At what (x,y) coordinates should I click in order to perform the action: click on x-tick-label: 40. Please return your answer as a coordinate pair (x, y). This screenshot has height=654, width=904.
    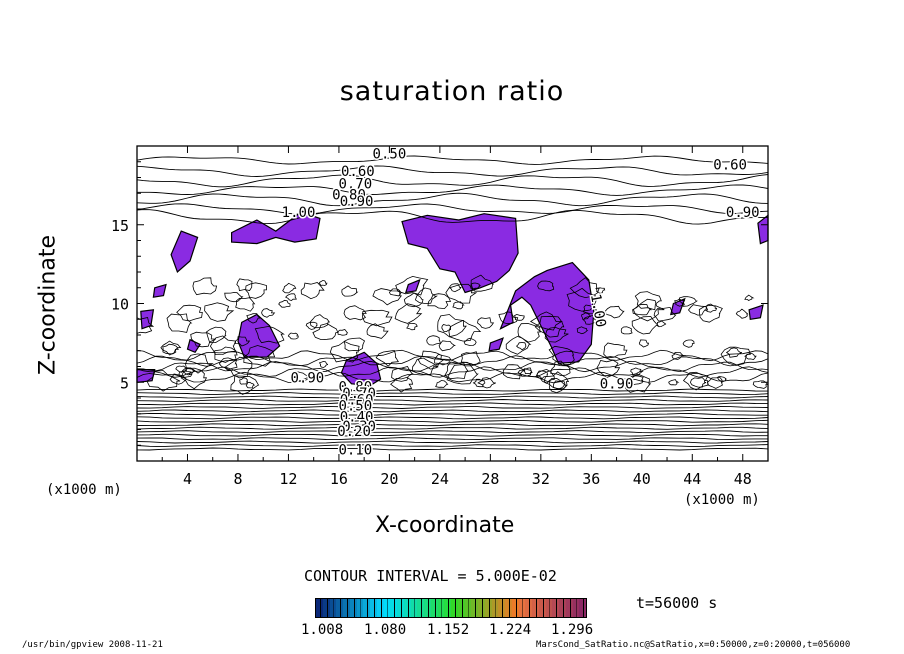
    Looking at the image, I should click on (642, 479).